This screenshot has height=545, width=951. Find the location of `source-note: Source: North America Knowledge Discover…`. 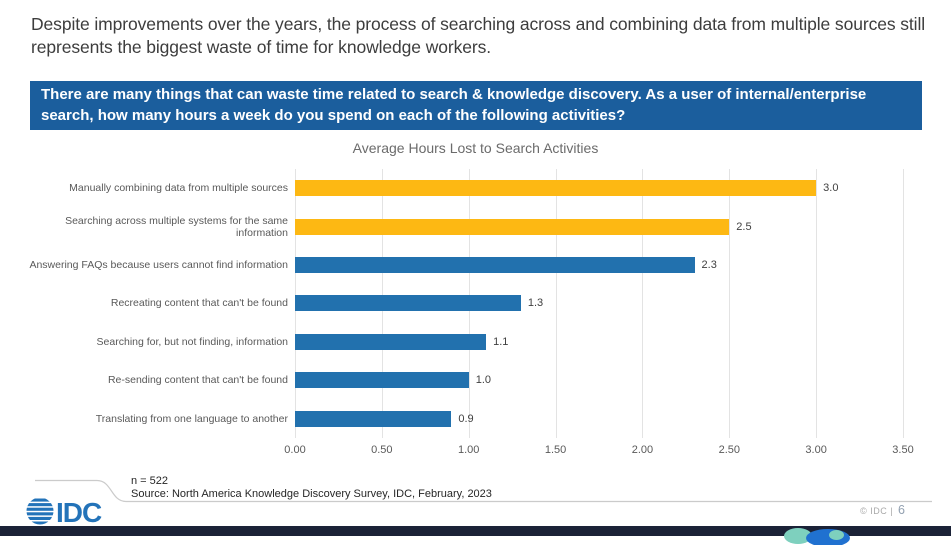

source-note: Source: North America Knowledge Discover… is located at coordinates (311, 494).